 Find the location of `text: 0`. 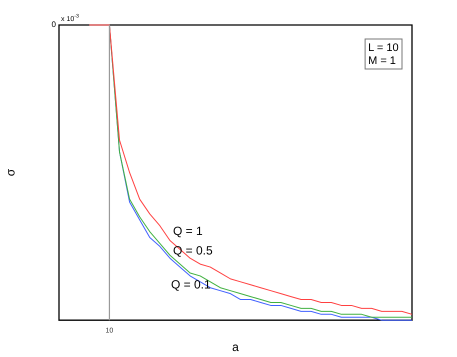

text: 0 is located at coordinates (54, 25).